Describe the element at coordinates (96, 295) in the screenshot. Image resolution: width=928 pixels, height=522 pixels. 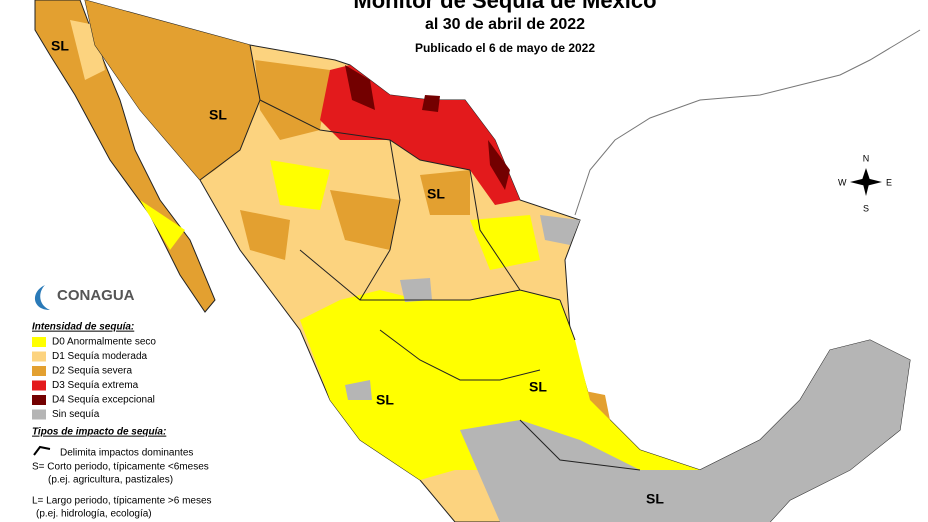
I see `logo-text: CONAGUA` at that location.